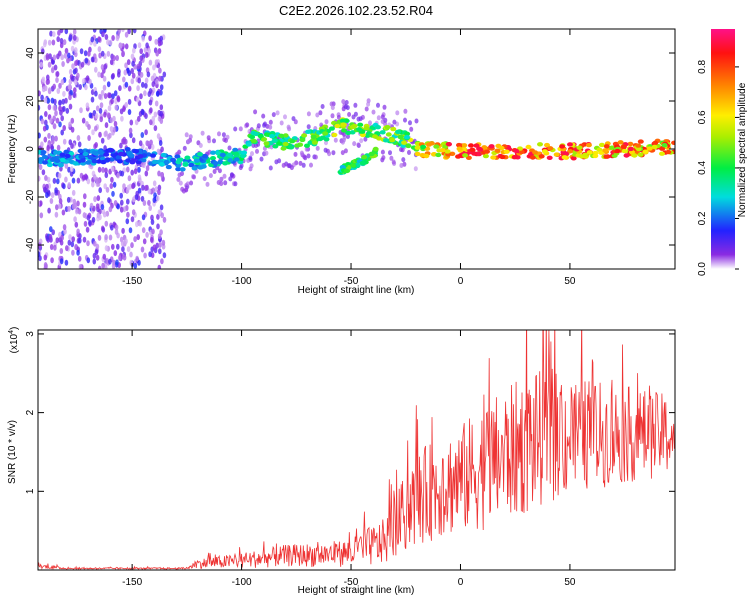 The height and width of the screenshot is (600, 750). I want to click on colorbar-ticks: 0.0 0.2 0.4 0.6 0.8, so click(718, 168).